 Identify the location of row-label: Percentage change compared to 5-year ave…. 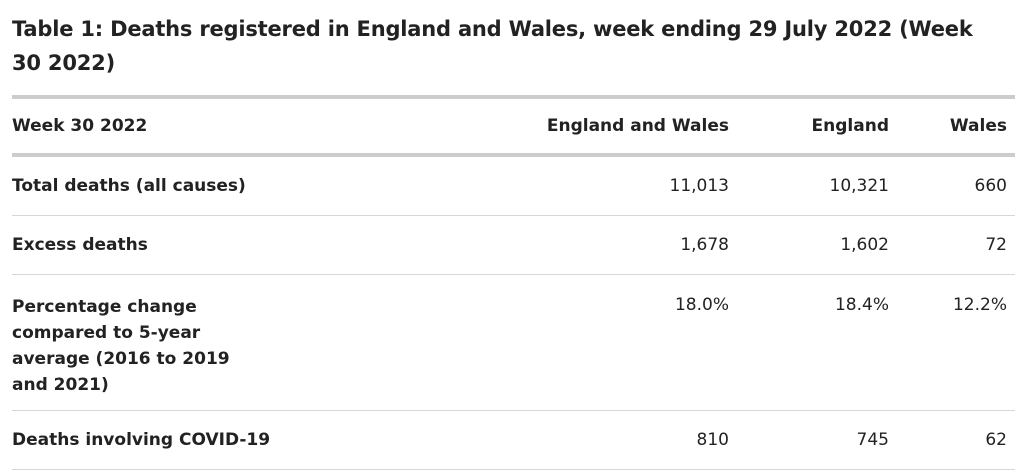
(121, 346).